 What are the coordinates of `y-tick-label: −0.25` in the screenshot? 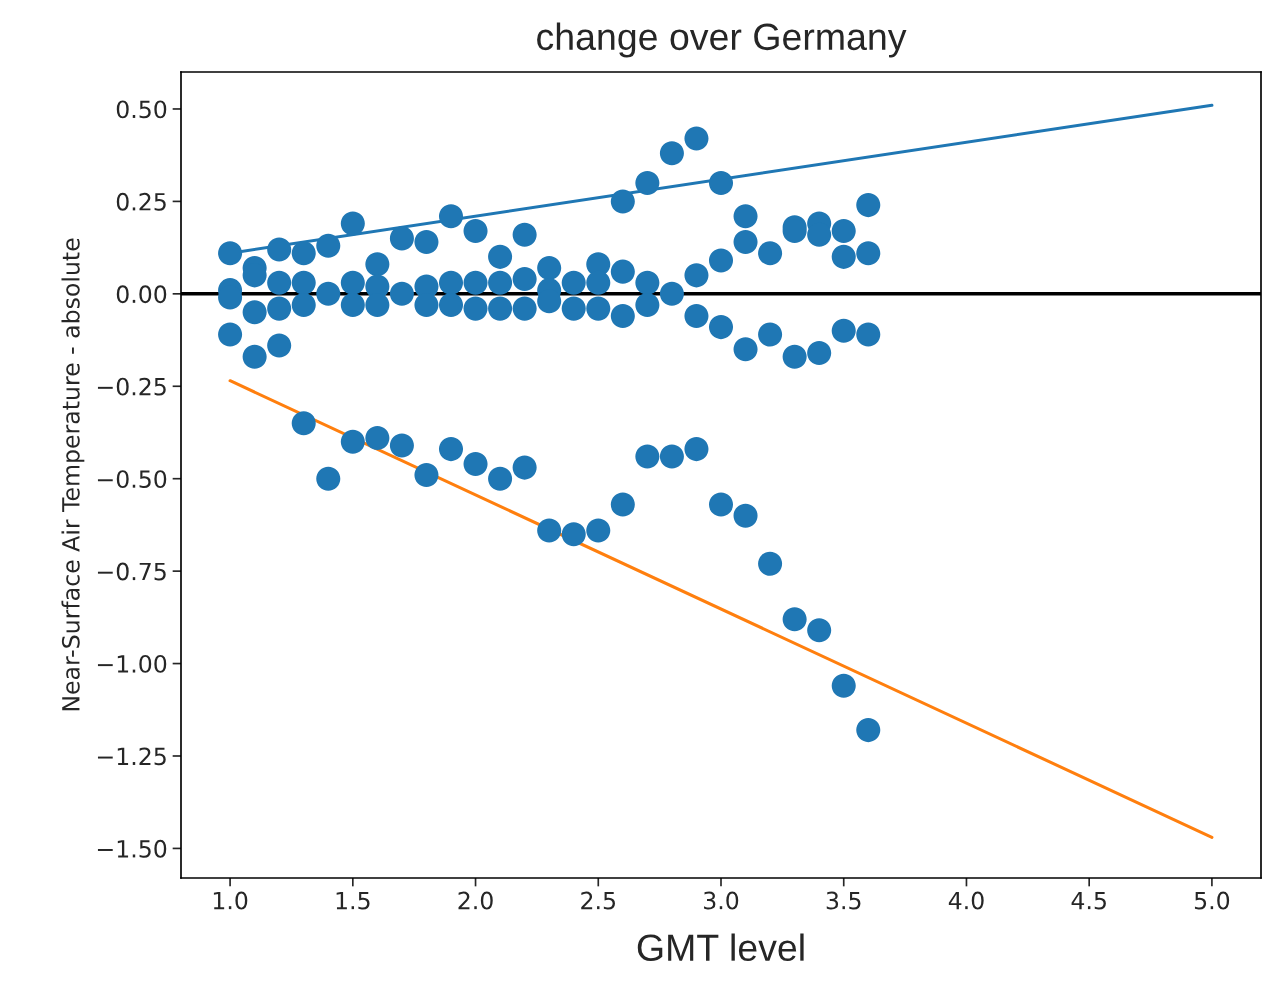 It's located at (131, 386).